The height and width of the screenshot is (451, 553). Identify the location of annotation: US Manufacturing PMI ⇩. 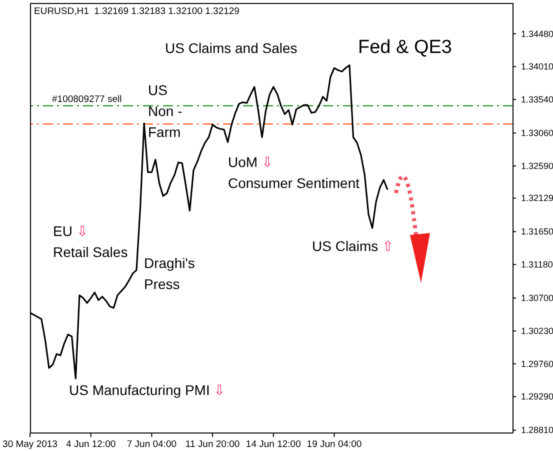
(147, 390).